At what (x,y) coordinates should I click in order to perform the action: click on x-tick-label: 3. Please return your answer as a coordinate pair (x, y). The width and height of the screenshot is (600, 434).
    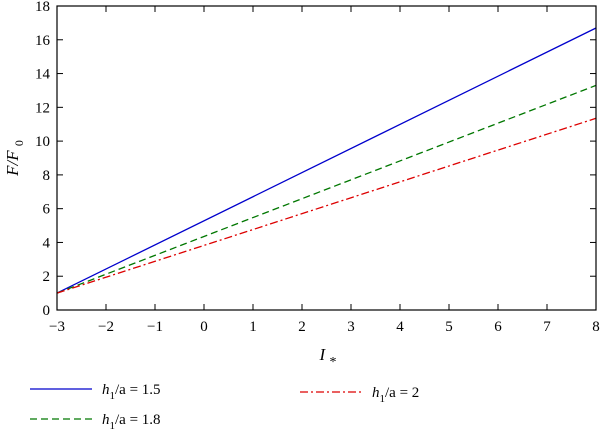
    Looking at the image, I should click on (351, 327).